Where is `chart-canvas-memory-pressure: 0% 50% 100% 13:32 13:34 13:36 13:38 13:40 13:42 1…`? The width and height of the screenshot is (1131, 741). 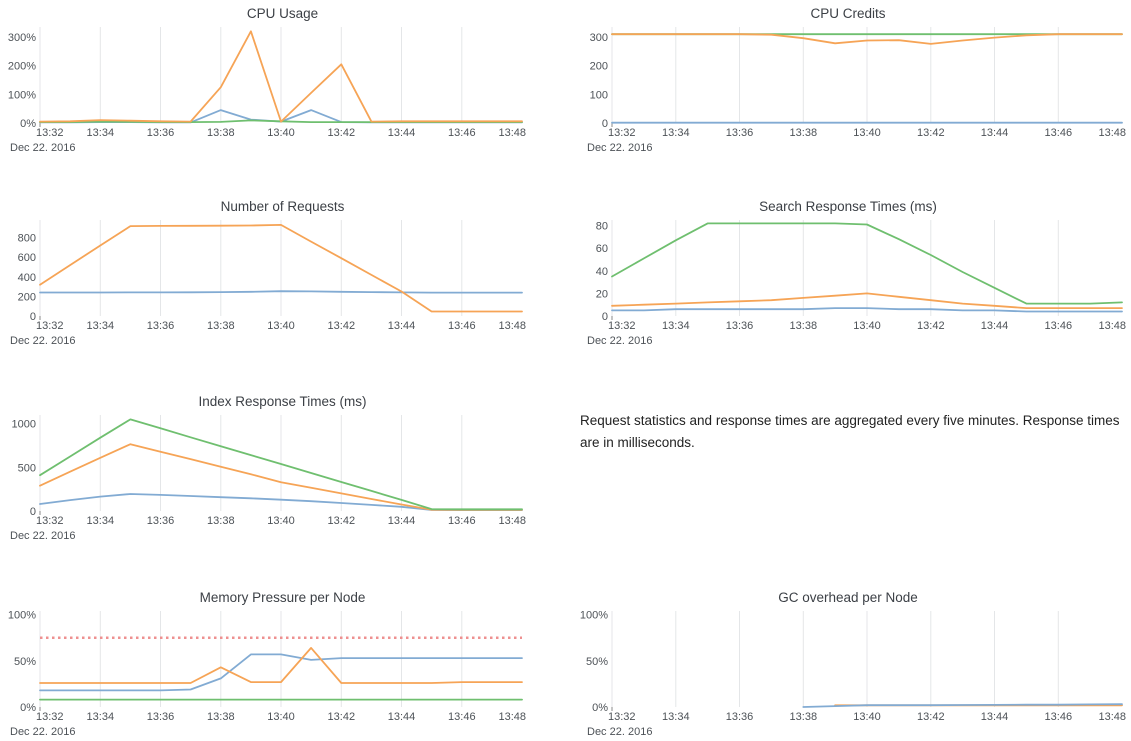 chart-canvas-memory-pressure: 0% 50% 100% 13:32 13:34 13:36 13:38 13:40 13:42 1… is located at coordinates (282, 674).